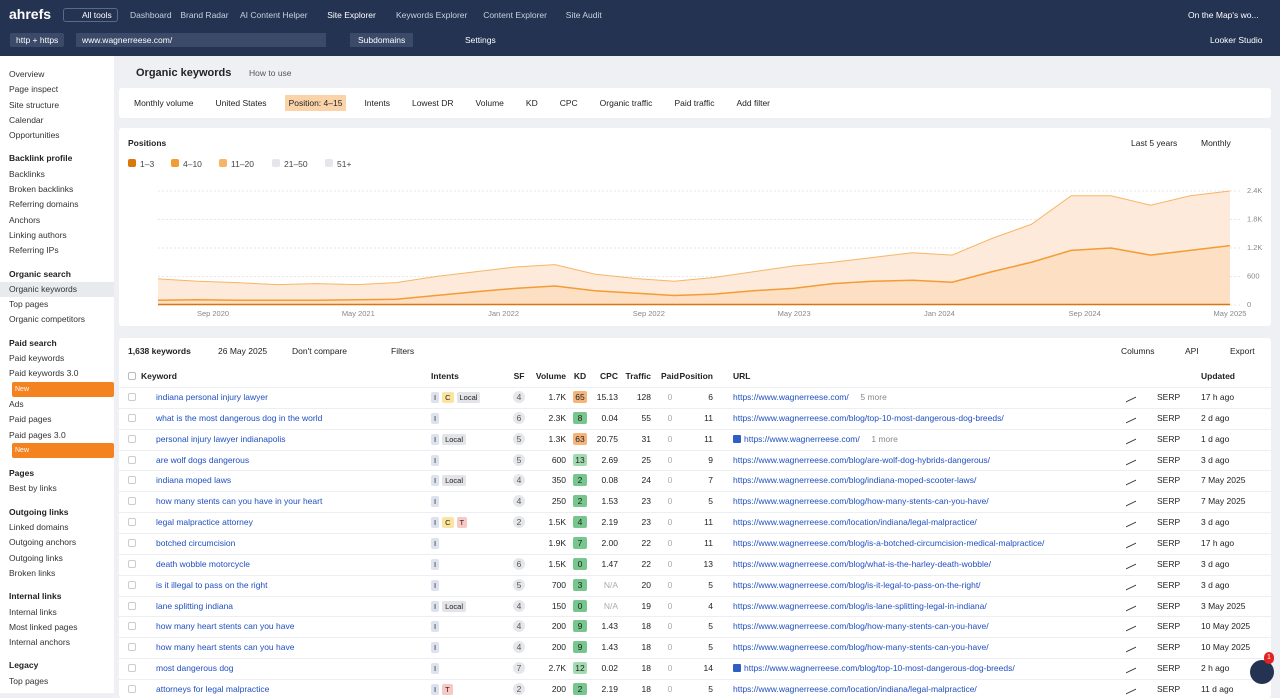 The image size is (1280, 698). What do you see at coordinates (490, 103) in the screenshot?
I see `filter: Volume` at bounding box center [490, 103].